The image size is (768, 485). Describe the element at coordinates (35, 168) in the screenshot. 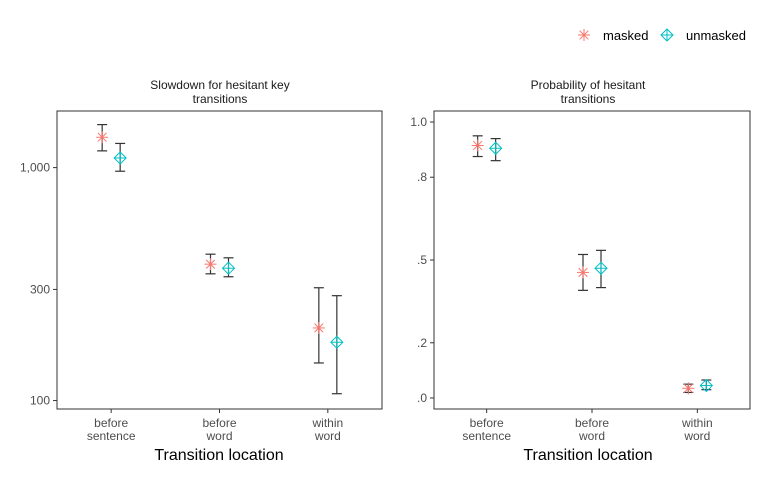

I see `y-tick-label: 1,000` at that location.